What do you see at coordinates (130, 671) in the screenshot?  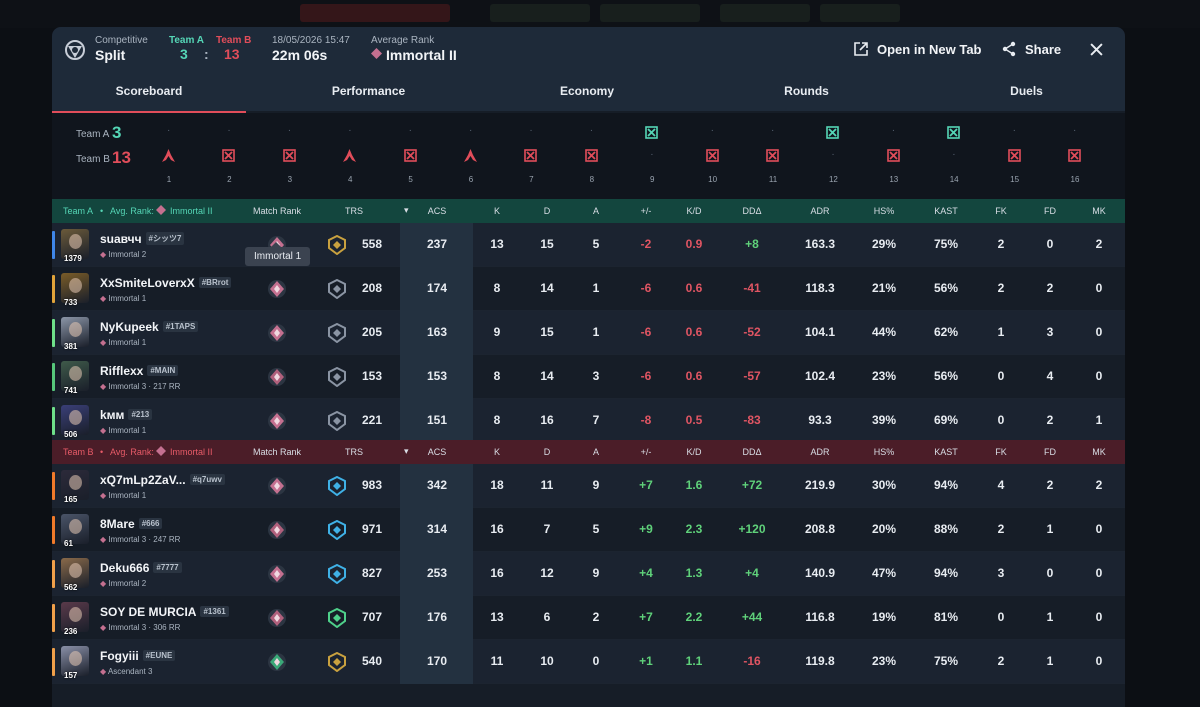 I see `player-rank: Ascendant 3` at bounding box center [130, 671].